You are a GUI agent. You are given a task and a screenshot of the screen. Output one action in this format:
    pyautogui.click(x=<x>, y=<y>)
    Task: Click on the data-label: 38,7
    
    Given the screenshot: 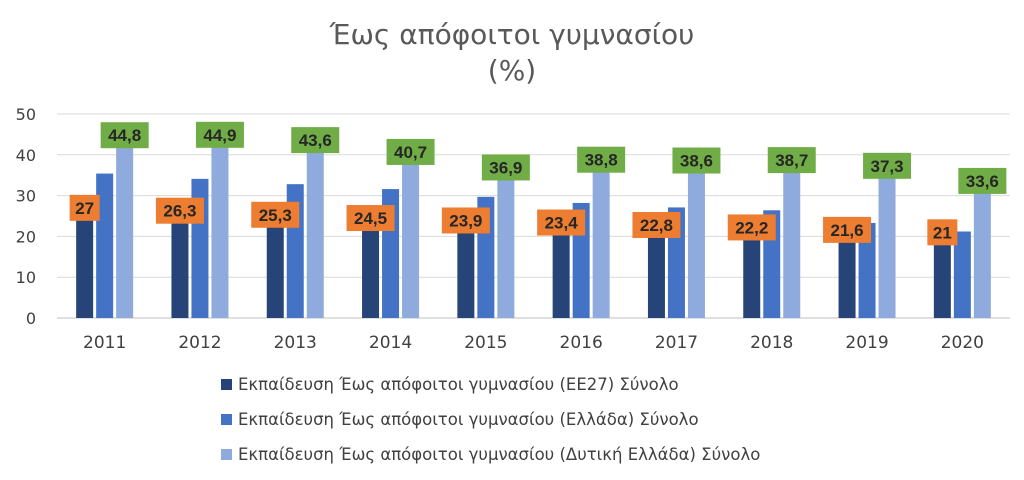 What is the action you would take?
    pyautogui.click(x=791, y=160)
    